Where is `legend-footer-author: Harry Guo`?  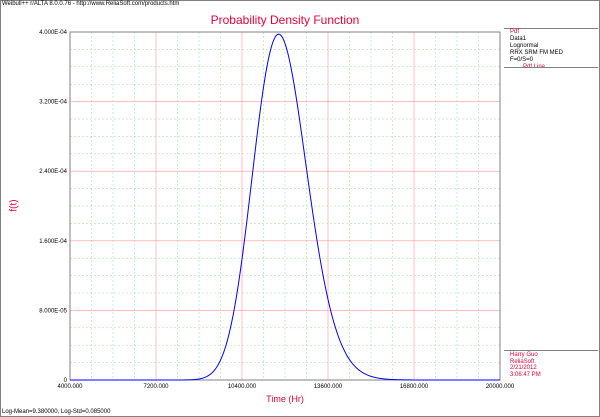 legend-footer-author: Harry Guo is located at coordinates (524, 355).